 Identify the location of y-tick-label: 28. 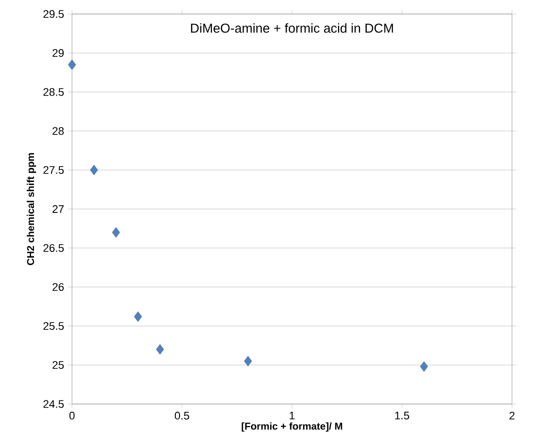
(58, 131).